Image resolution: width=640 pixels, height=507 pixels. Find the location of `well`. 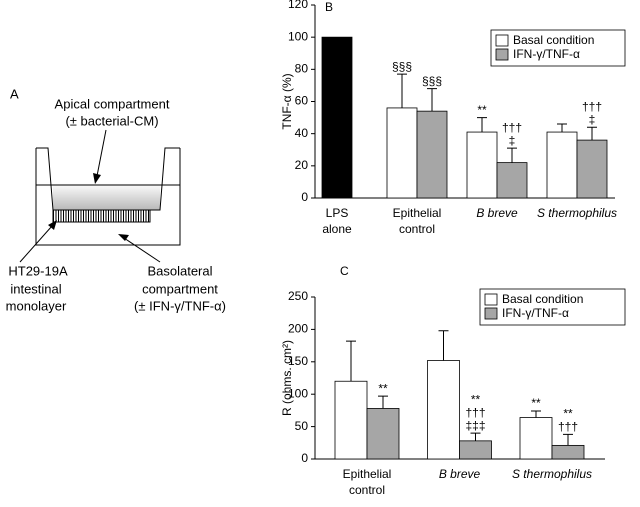

well is located at coordinates (108, 197).